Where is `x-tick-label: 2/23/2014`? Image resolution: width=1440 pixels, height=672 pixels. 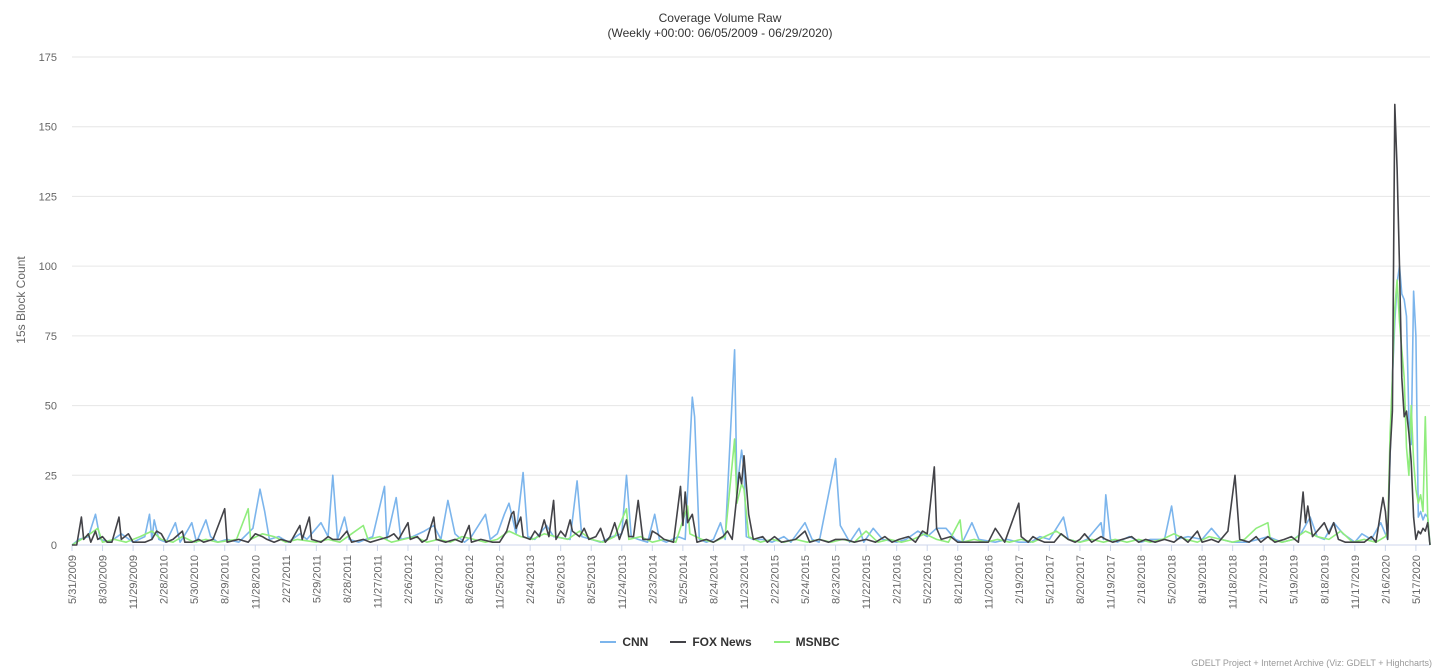
x-tick-label: 2/23/2014 is located at coordinates (653, 579).